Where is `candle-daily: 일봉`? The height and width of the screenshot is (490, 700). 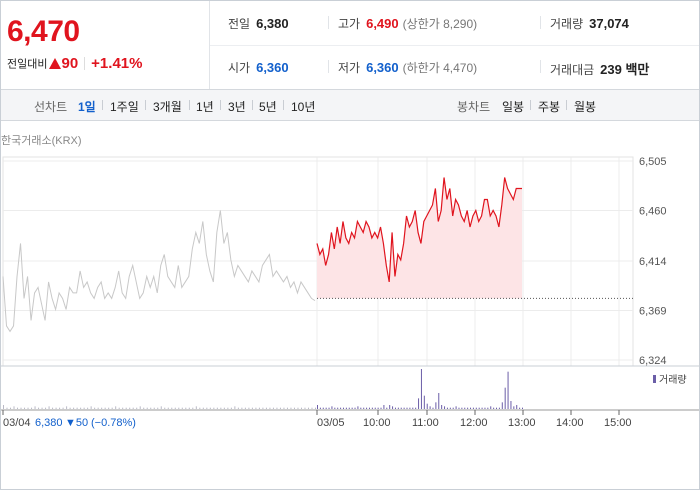
candle-daily: 일봉 is located at coordinates (513, 107).